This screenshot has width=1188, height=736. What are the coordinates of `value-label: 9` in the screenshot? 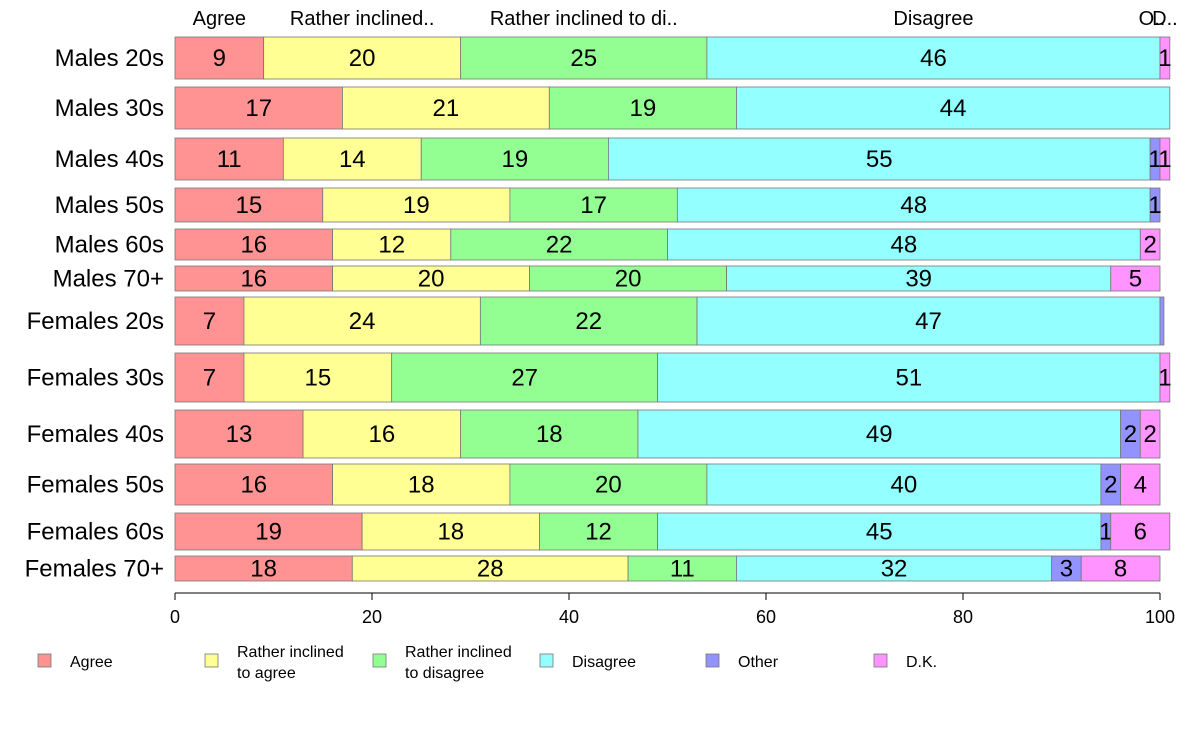 It's located at (219, 58).